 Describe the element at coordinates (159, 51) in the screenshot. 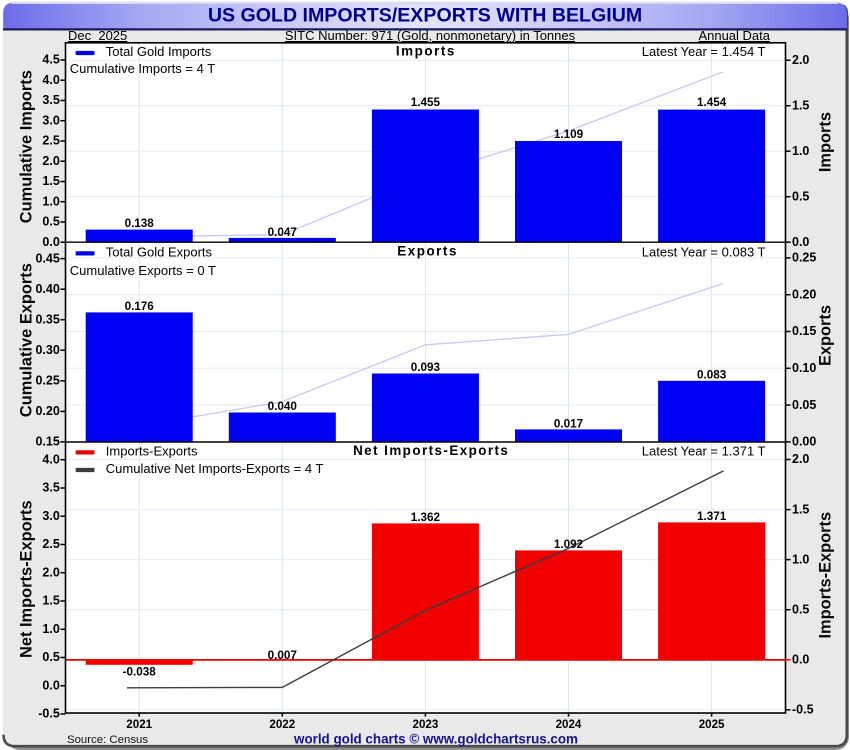

I see `svg-text: Total Gold Imports` at that location.